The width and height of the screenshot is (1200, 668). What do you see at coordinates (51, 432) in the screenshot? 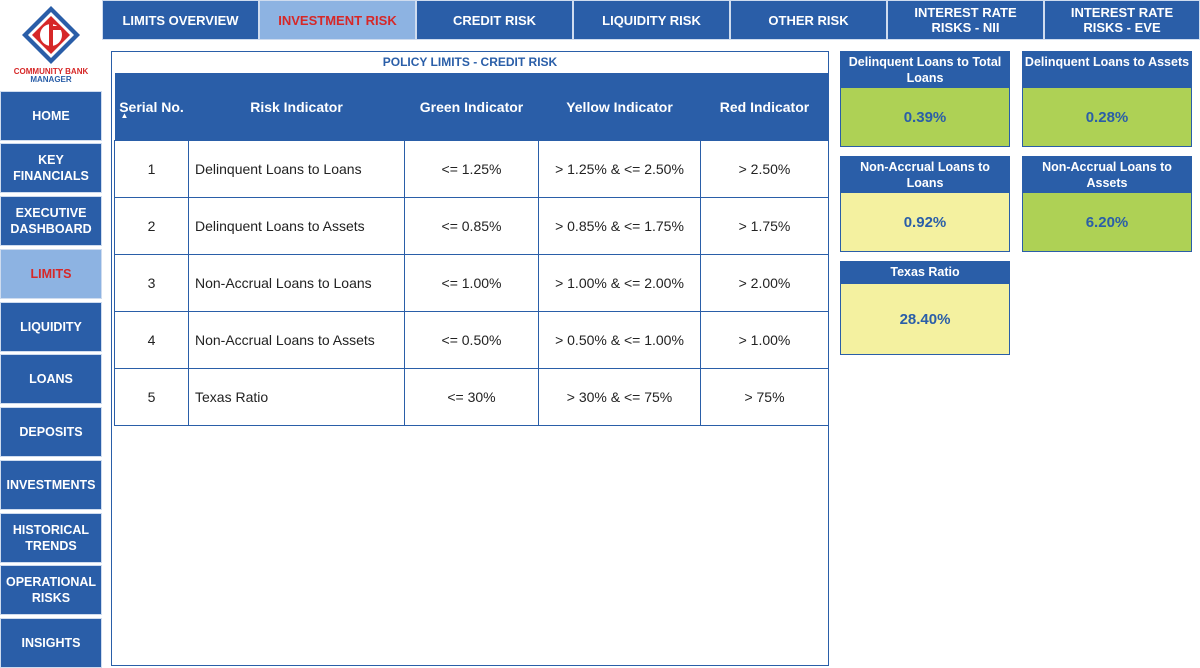
I see `sidebar-item-deposits: DEPOSITS` at bounding box center [51, 432].